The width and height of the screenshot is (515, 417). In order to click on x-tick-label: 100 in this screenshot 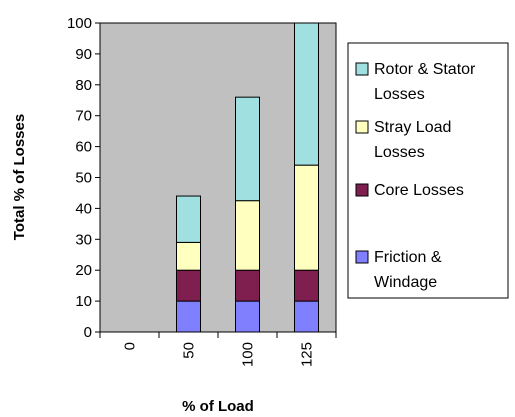, I will do `click(248, 354)`.